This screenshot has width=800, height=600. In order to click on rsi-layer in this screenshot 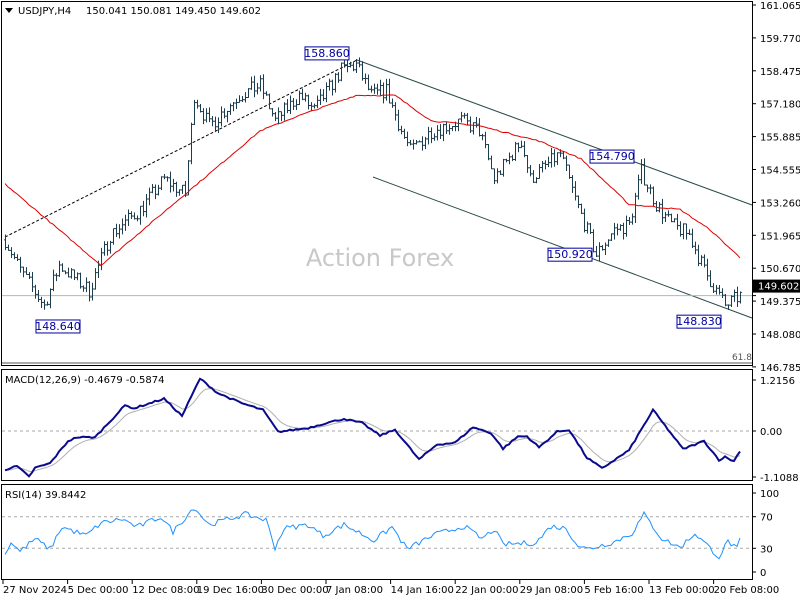, I will do `click(377, 534)`.